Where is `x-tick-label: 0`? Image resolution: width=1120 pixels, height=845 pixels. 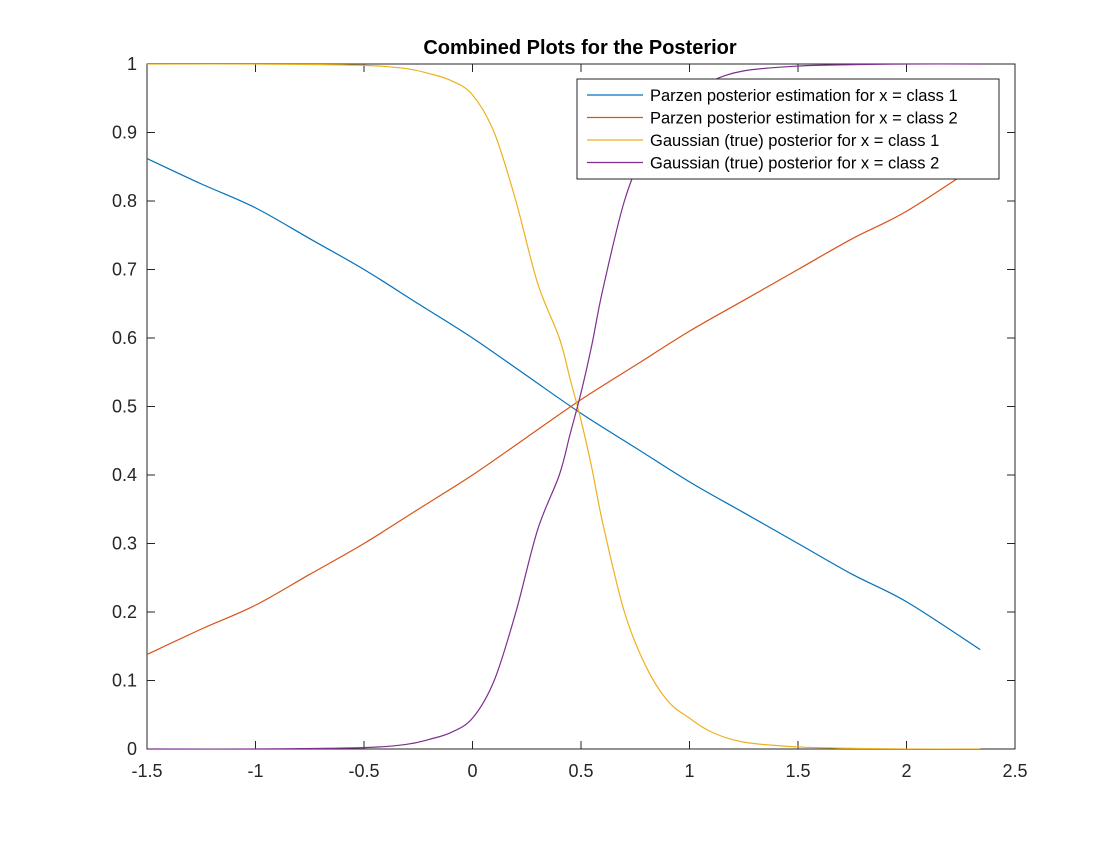
x-tick-label: 0 is located at coordinates (472, 771).